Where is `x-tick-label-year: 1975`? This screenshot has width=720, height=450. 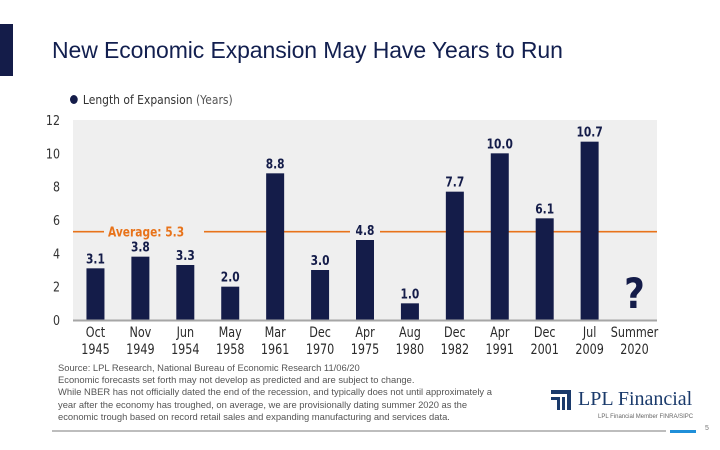
x-tick-label-year: 1975 is located at coordinates (365, 349).